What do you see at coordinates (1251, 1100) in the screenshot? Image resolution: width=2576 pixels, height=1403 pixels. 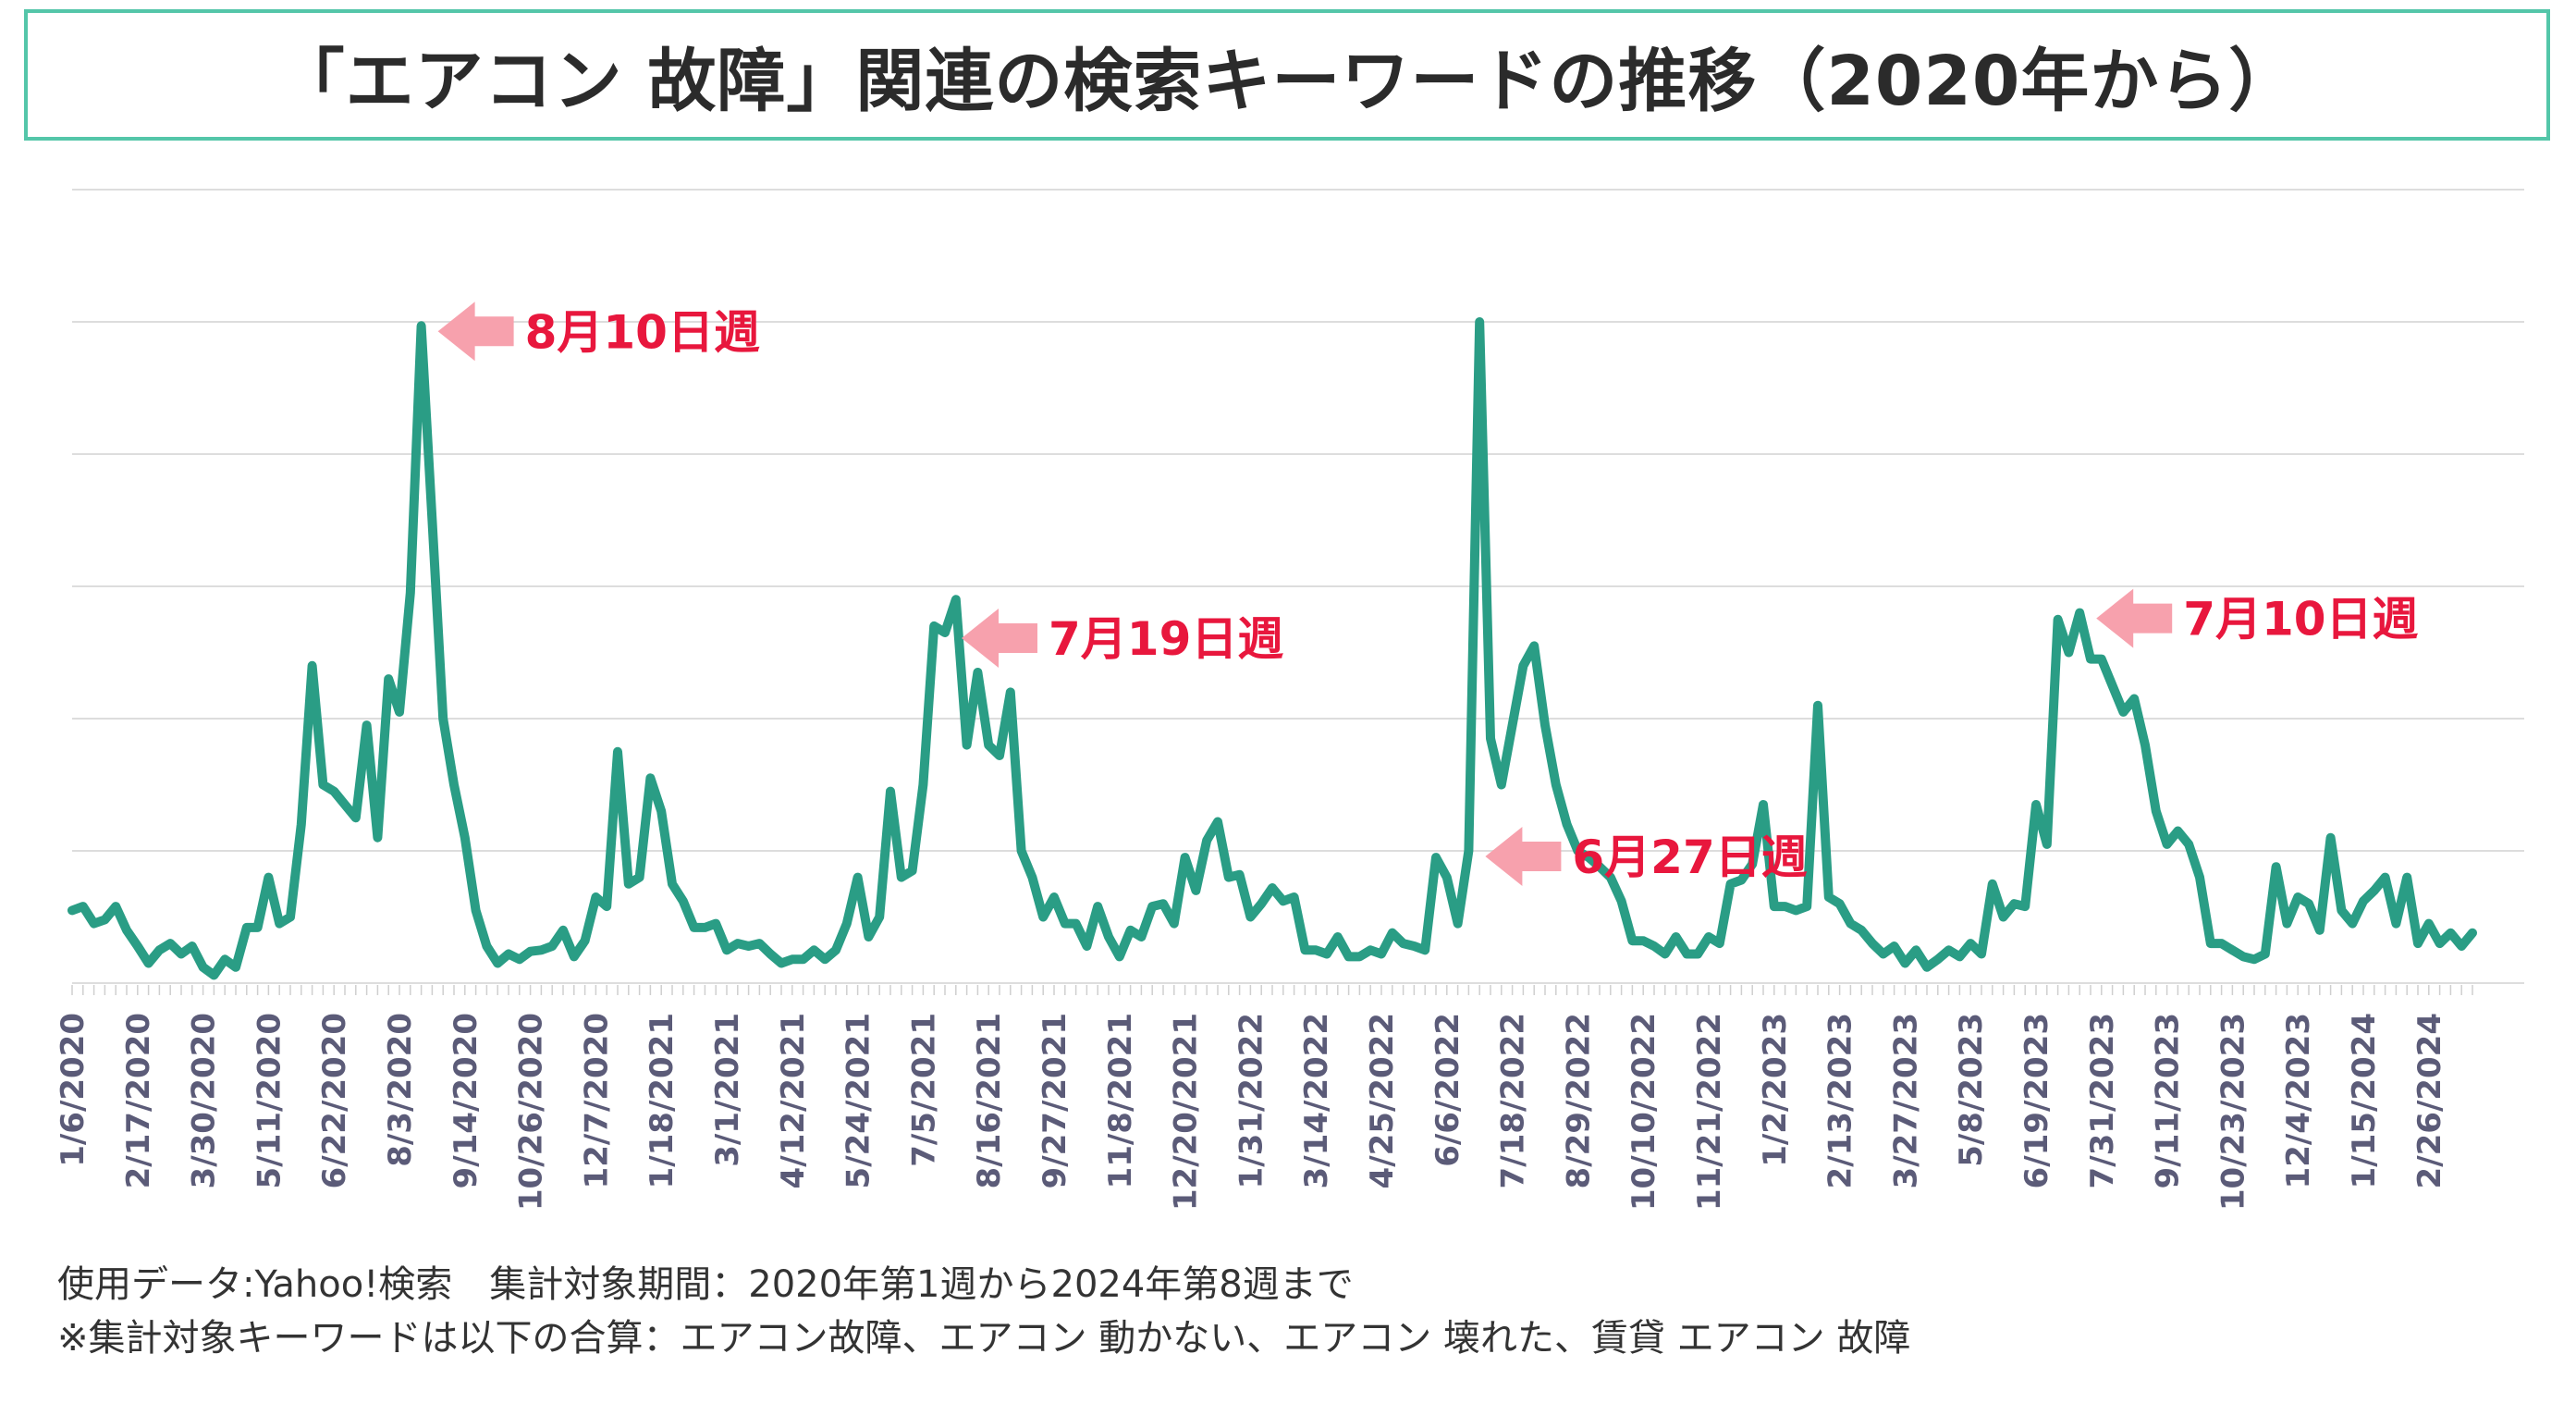 I see `x-tick-label: 1/31/2022` at bounding box center [1251, 1100].